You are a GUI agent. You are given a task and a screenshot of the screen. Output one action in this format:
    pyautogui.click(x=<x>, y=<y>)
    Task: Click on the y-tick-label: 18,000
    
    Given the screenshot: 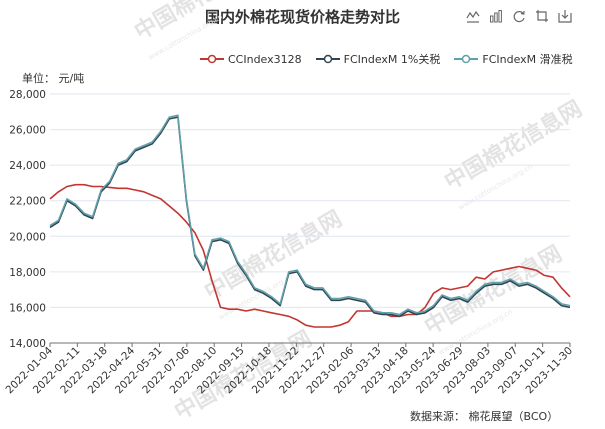 What is the action you would take?
    pyautogui.click(x=27, y=273)
    